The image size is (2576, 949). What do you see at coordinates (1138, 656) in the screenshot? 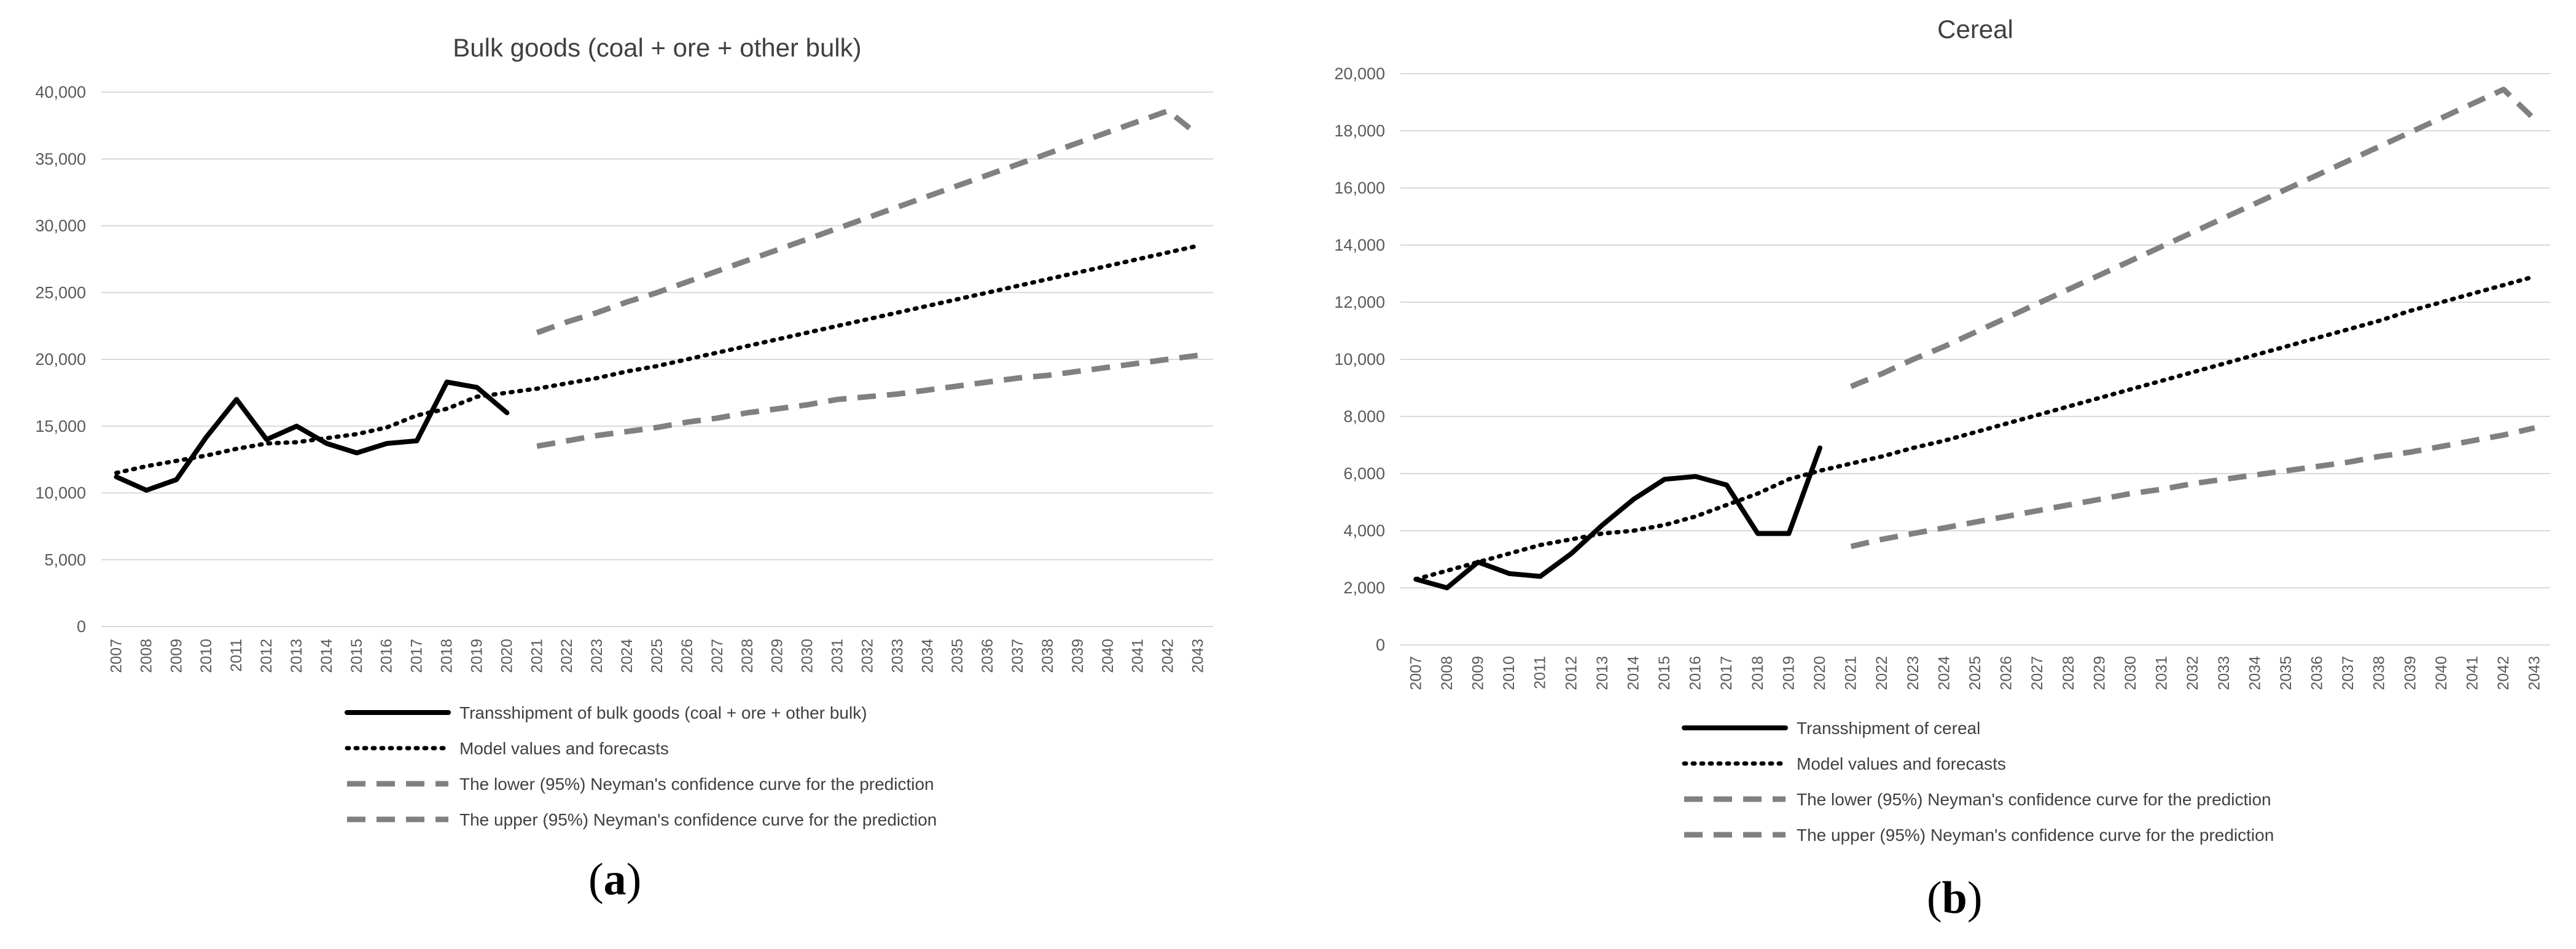
I see `x-tick-label: 2041` at bounding box center [1138, 656].